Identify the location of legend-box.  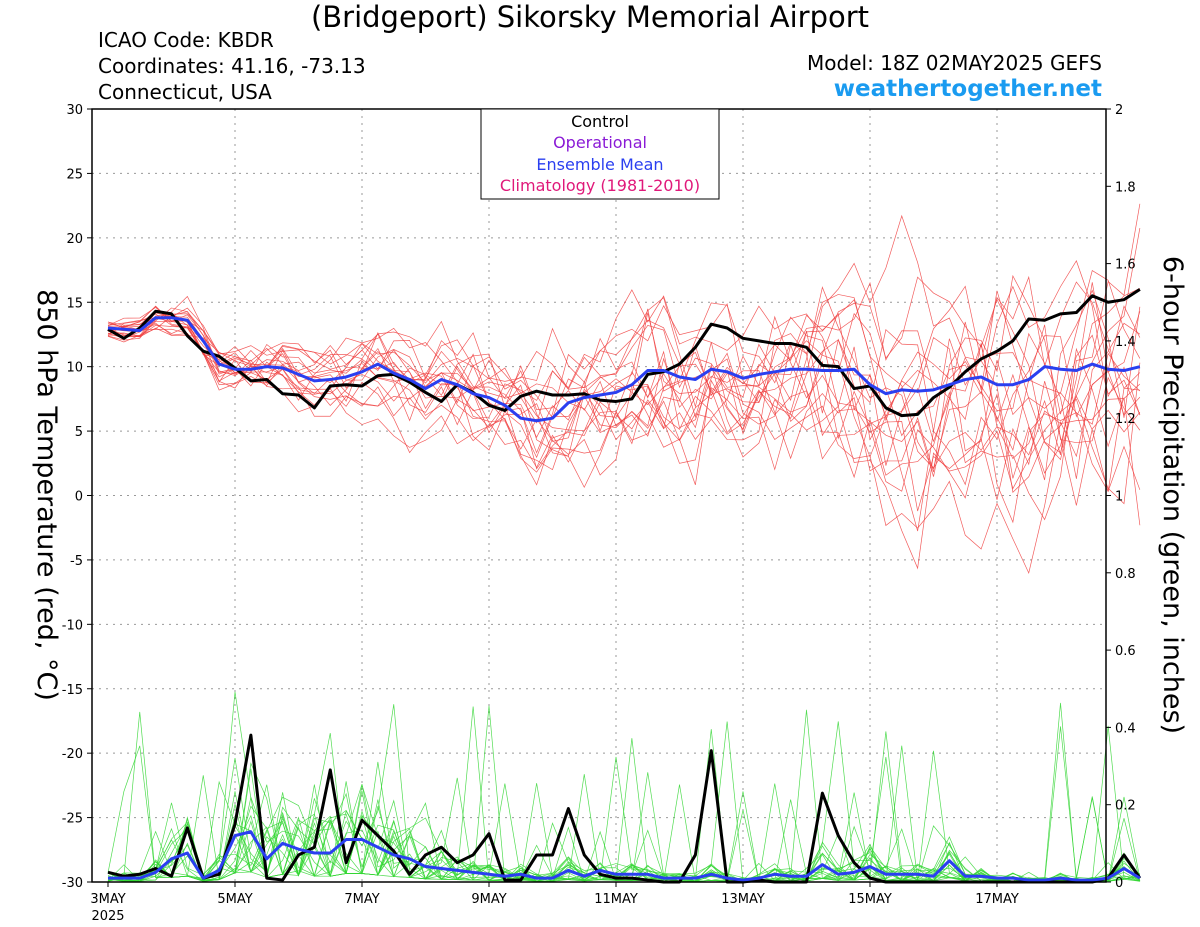
(600, 154).